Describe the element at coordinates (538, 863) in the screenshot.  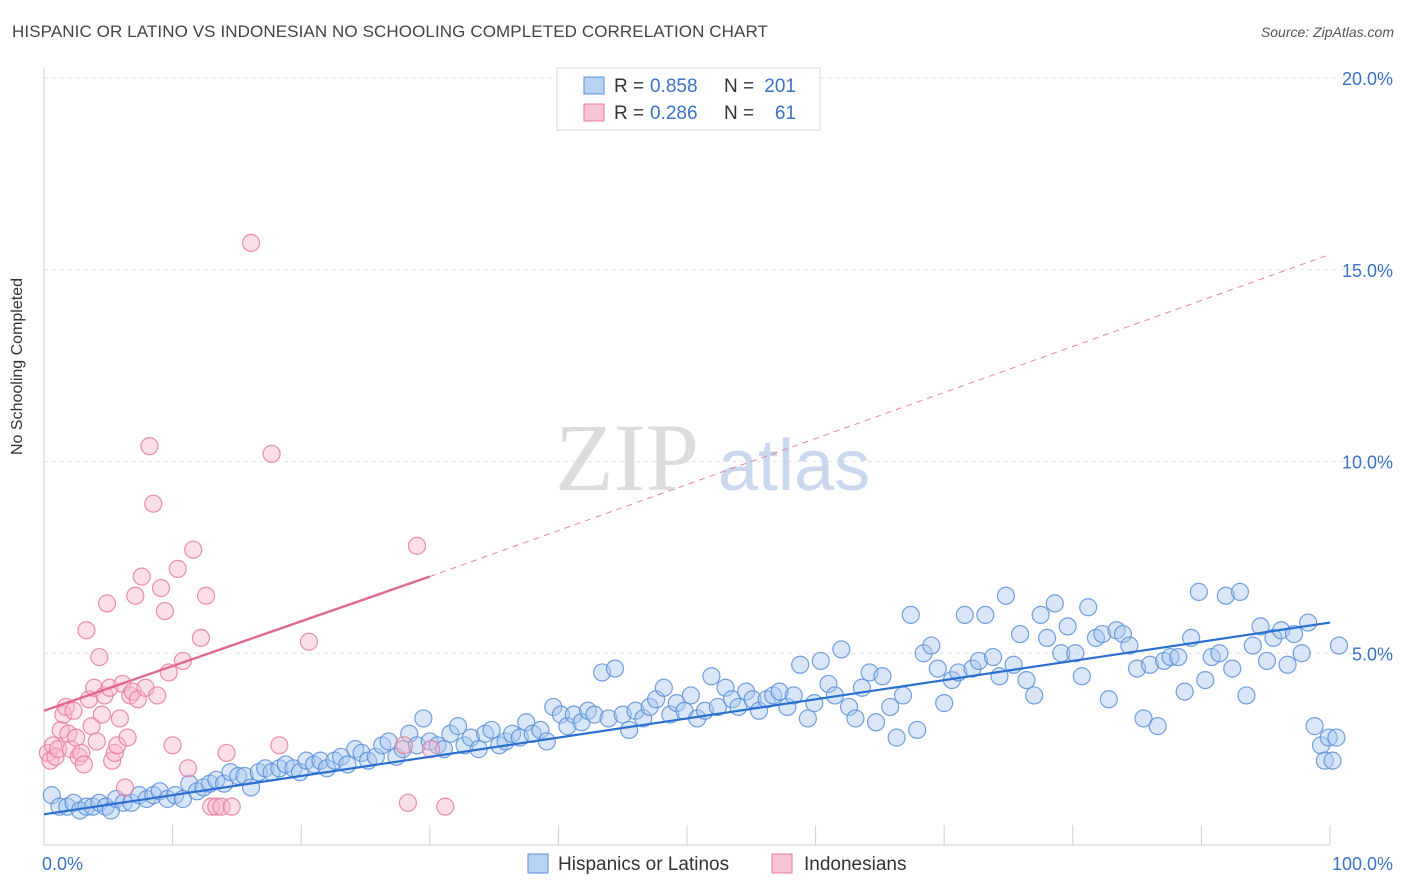
I see `legend-bottom-swatch-blue` at that location.